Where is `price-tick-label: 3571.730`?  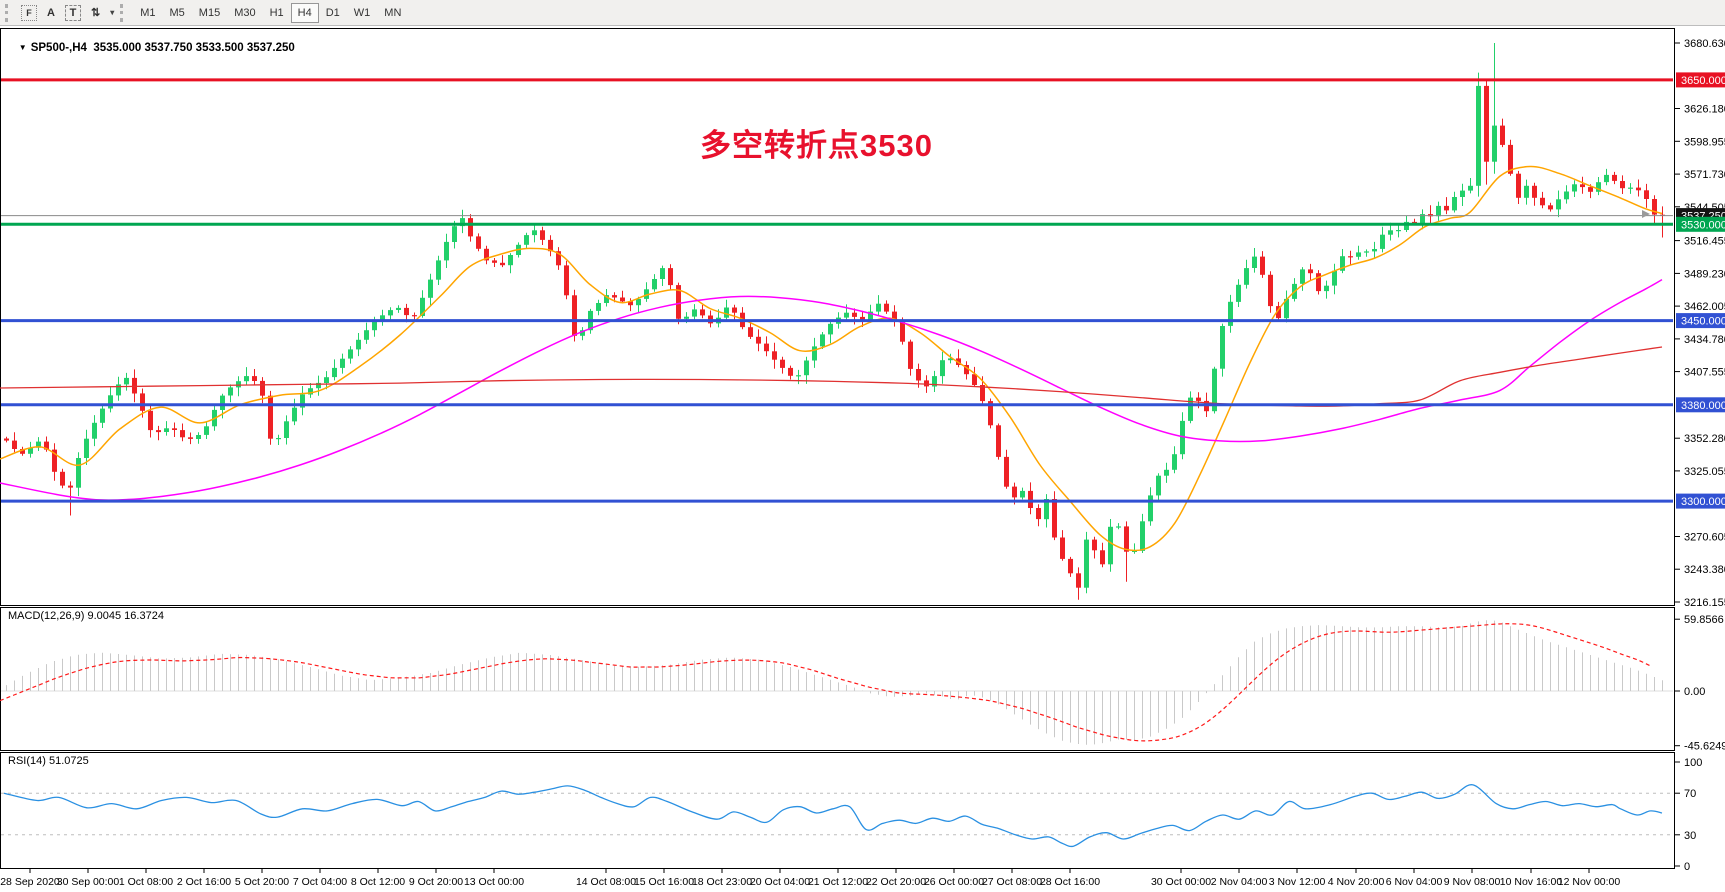 price-tick-label: 3571.730 is located at coordinates (1704, 175).